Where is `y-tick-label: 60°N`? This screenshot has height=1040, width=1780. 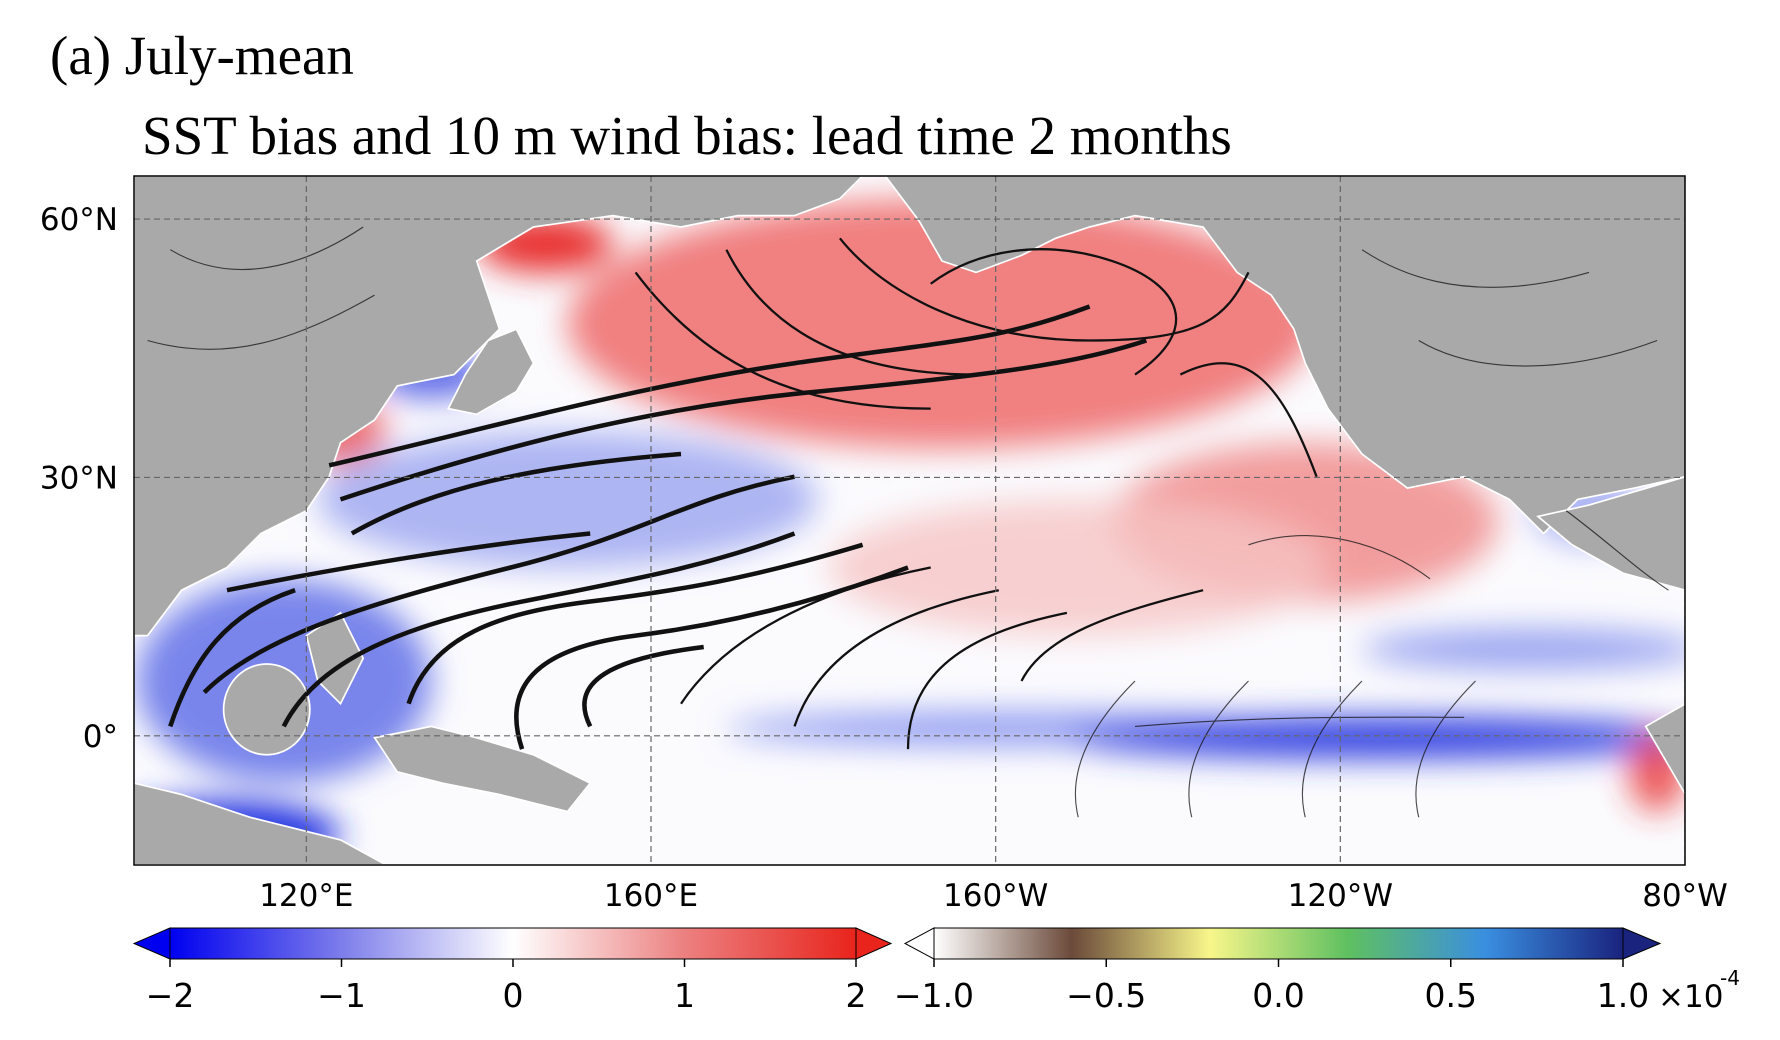
y-tick-label: 60°N is located at coordinates (79, 220).